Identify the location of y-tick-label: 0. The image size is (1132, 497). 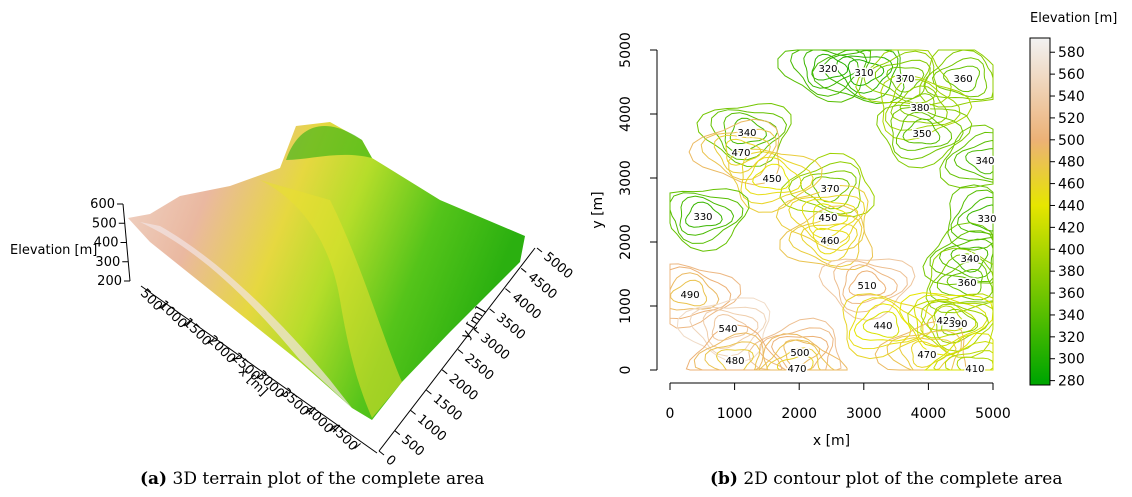
(626, 370).